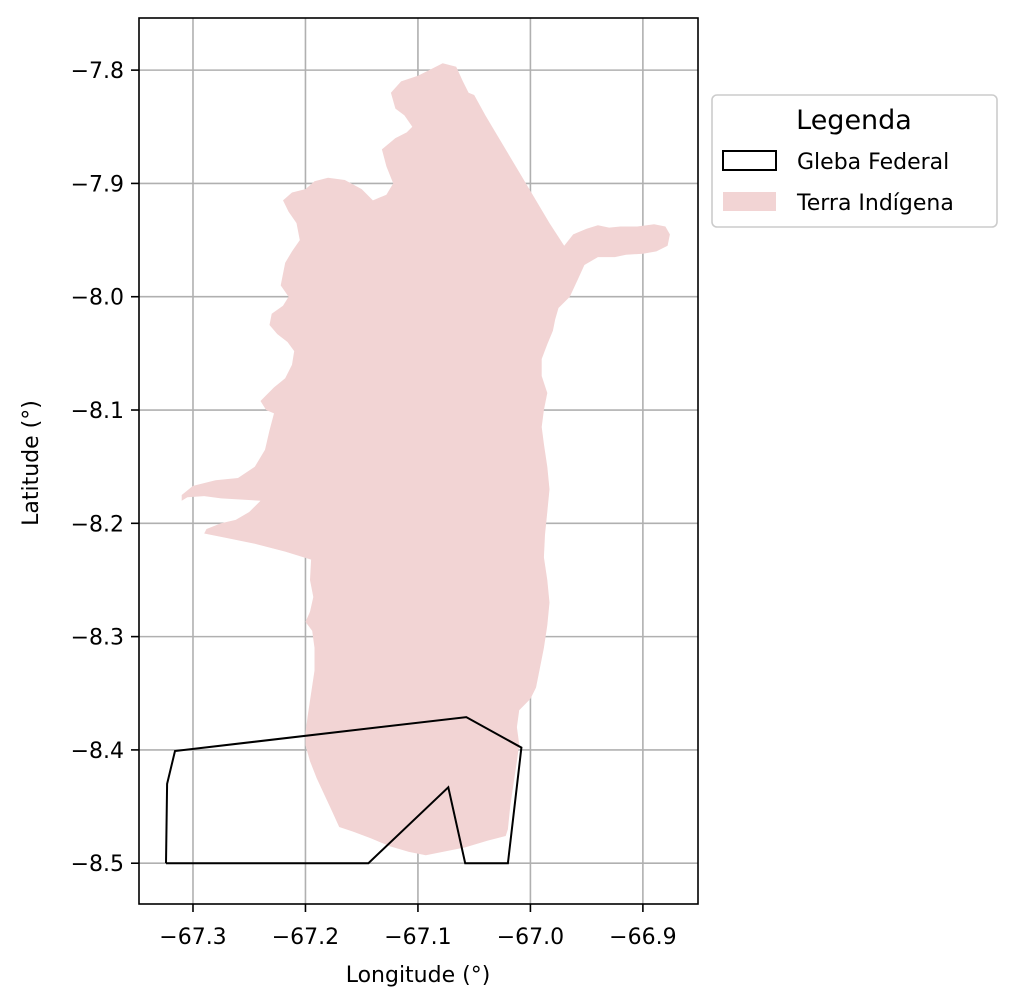 This screenshot has height=1006, width=1016. I want to click on x-tick-label-3: −67.0, so click(530, 937).